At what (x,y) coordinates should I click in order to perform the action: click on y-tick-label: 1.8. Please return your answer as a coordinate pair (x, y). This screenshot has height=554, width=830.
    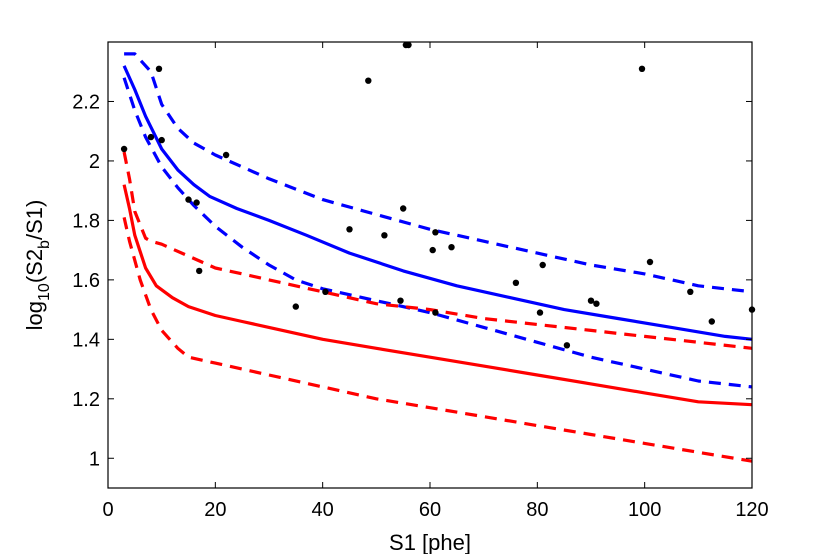
    Looking at the image, I should click on (86, 221).